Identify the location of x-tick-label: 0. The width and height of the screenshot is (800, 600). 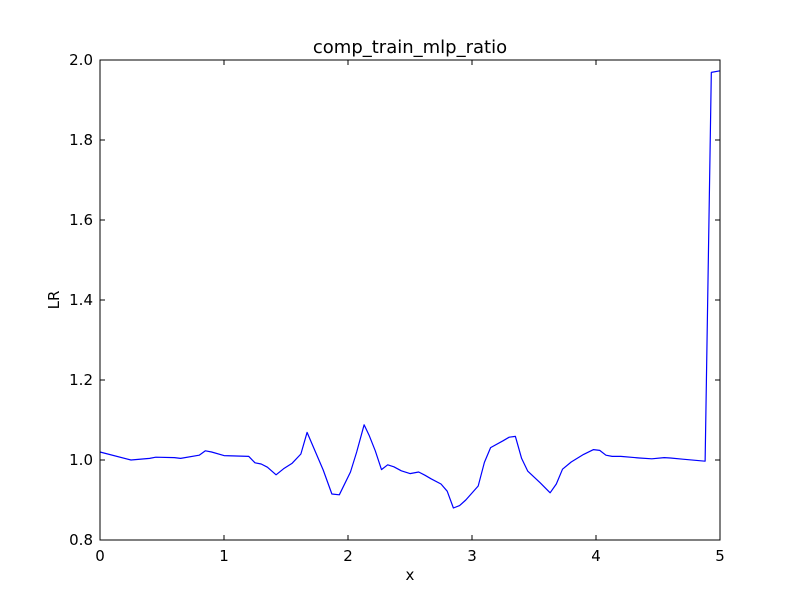
(100, 556).